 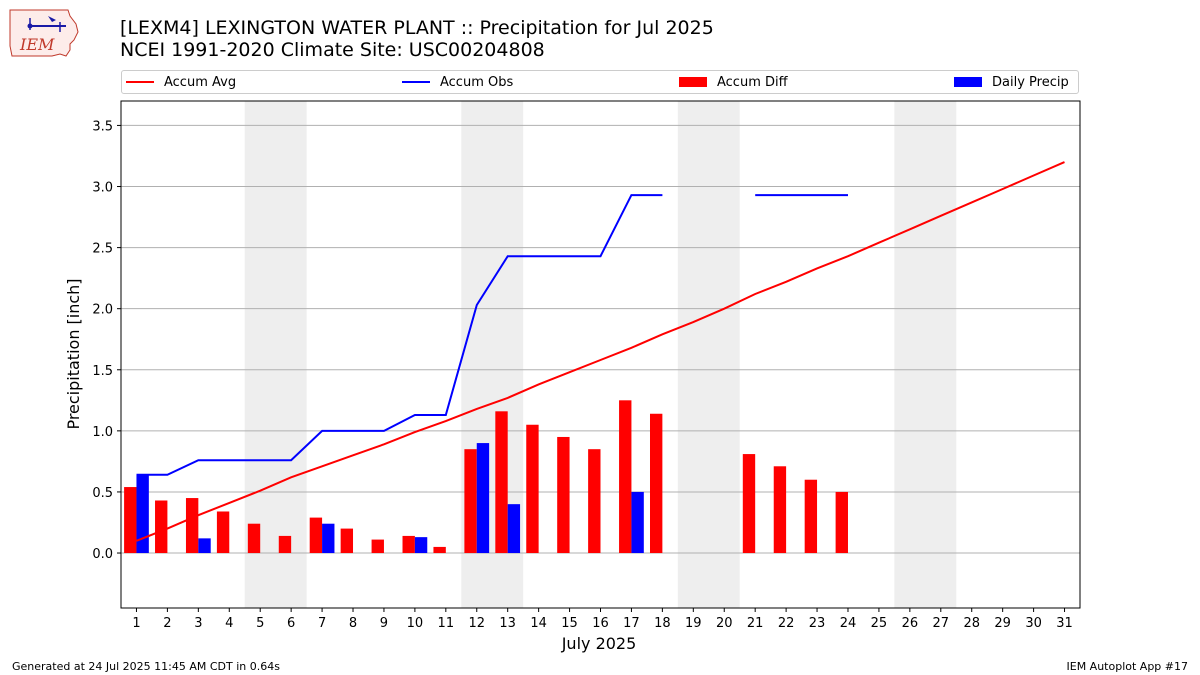 What do you see at coordinates (415, 623) in the screenshot?
I see `x-tick-label: 10` at bounding box center [415, 623].